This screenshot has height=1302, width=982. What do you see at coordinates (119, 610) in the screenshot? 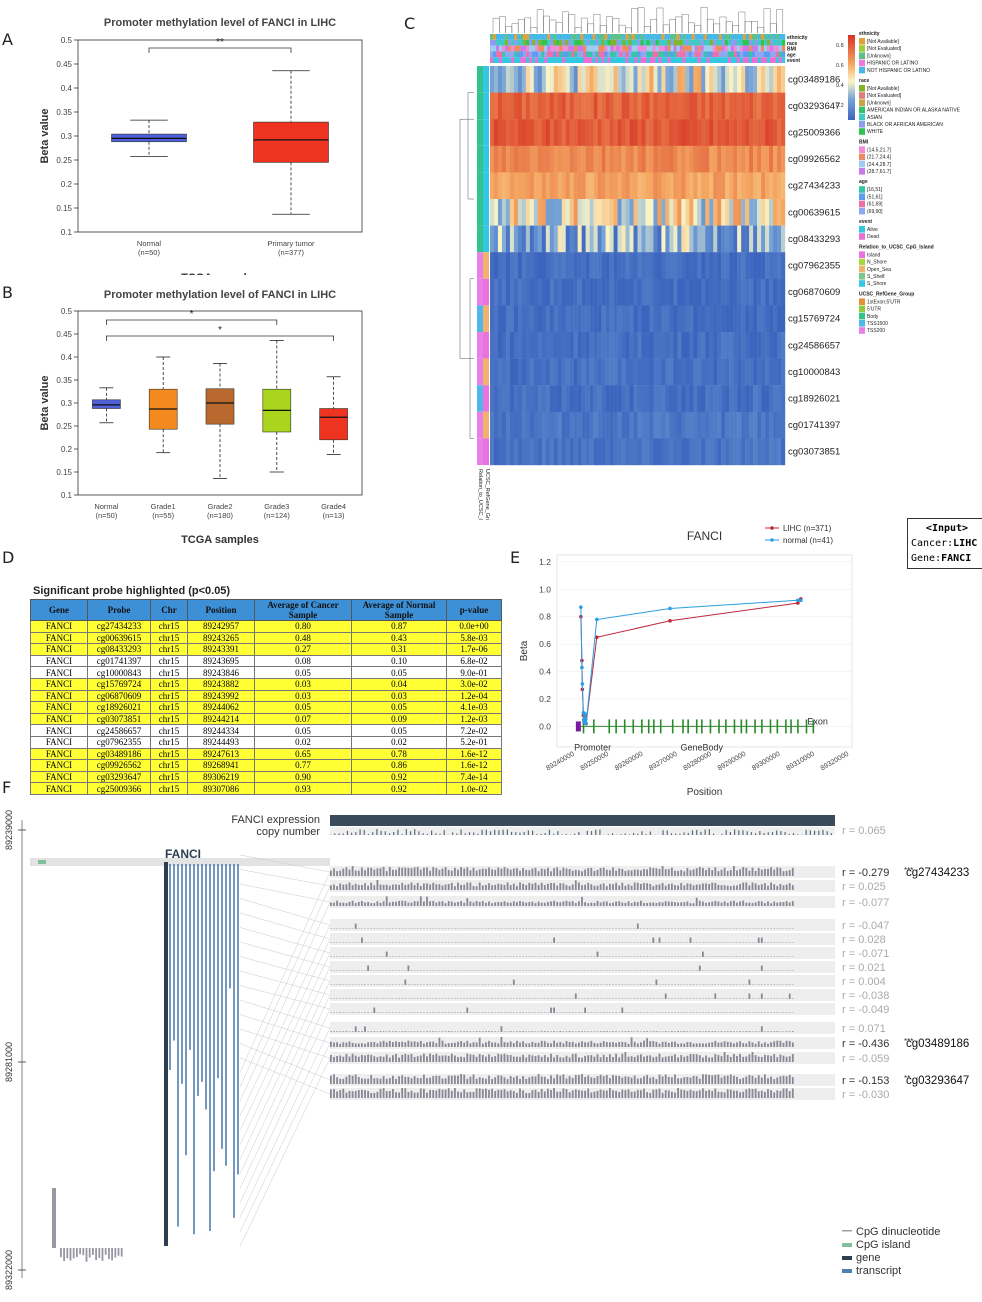
I see `table-header-cell: Probe` at bounding box center [119, 610].